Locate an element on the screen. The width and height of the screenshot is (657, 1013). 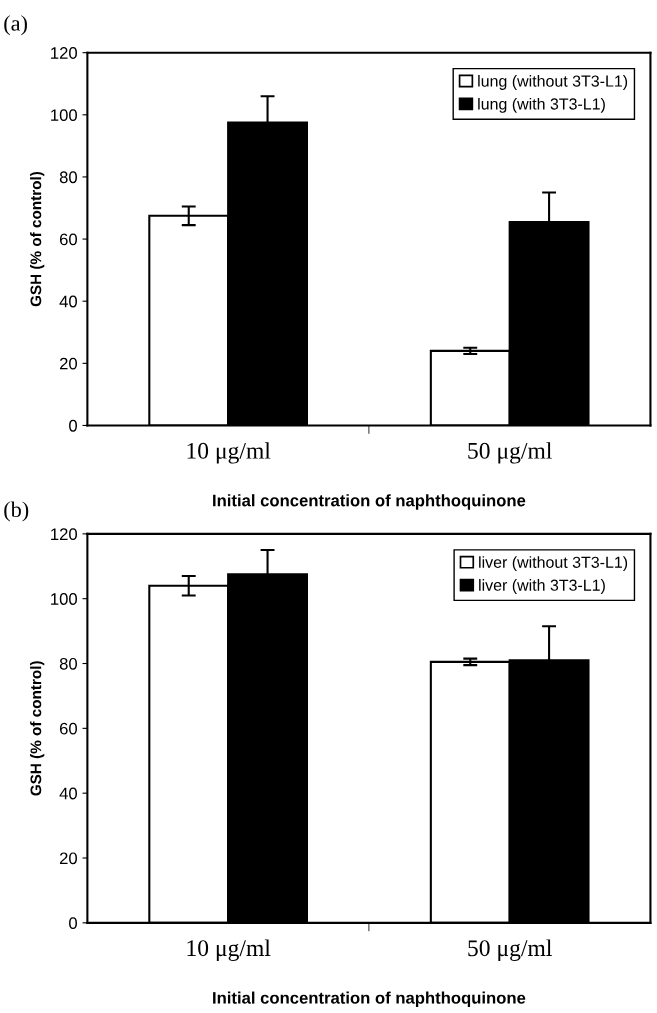
legend-label: liver (with 3T3-L1) is located at coordinates (542, 586).